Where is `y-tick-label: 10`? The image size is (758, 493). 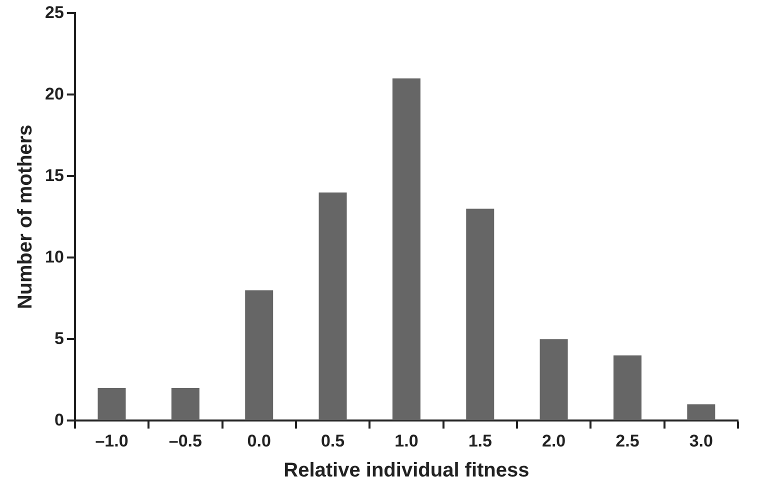 y-tick-label: 10 is located at coordinates (54, 256).